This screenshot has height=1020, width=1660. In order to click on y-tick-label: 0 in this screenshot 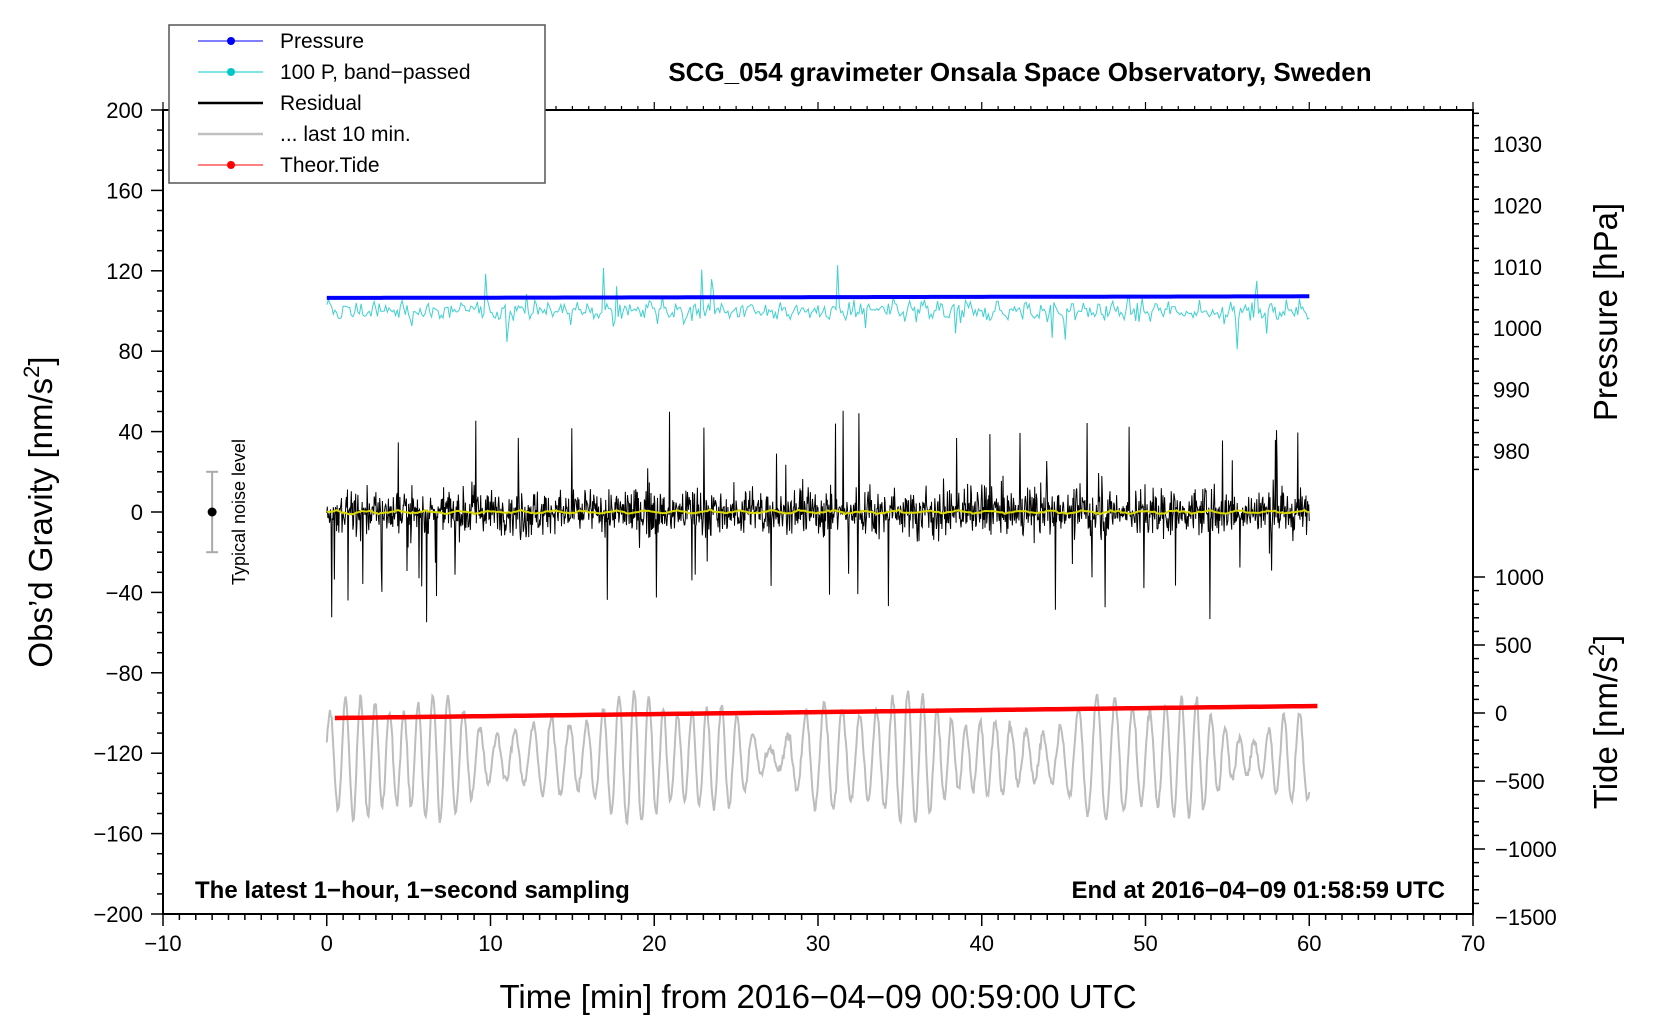, I will do `click(137, 512)`.